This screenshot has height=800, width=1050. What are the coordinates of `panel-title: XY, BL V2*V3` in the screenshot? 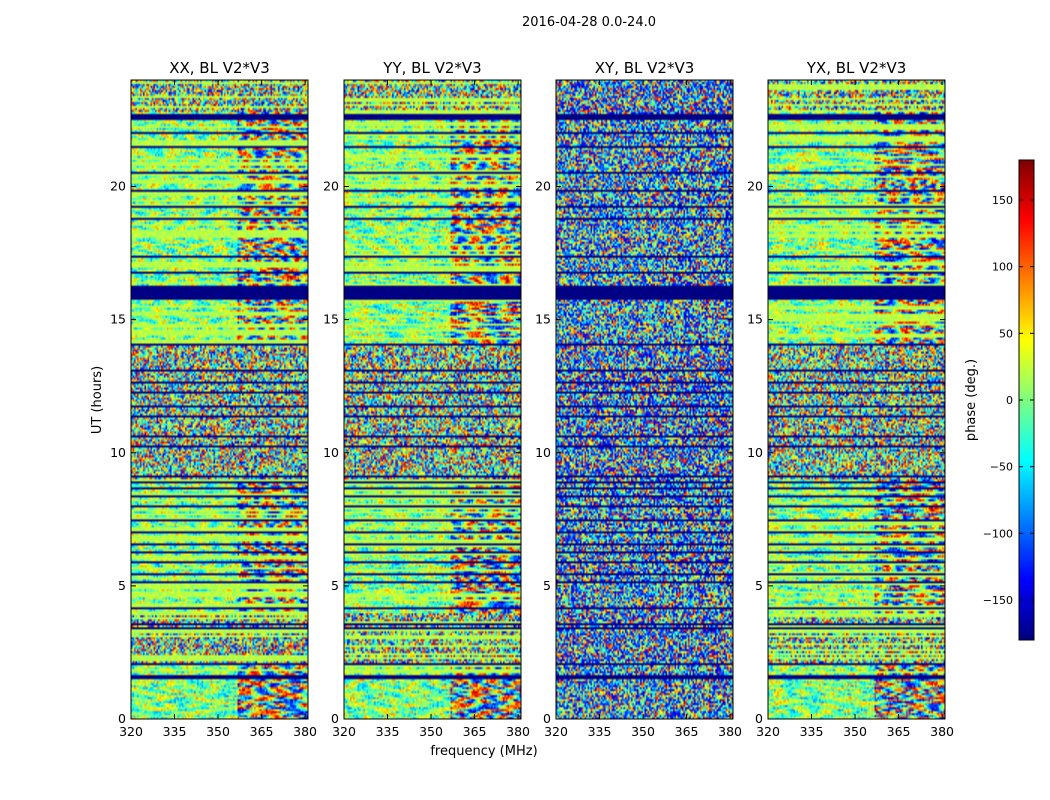 It's located at (645, 68).